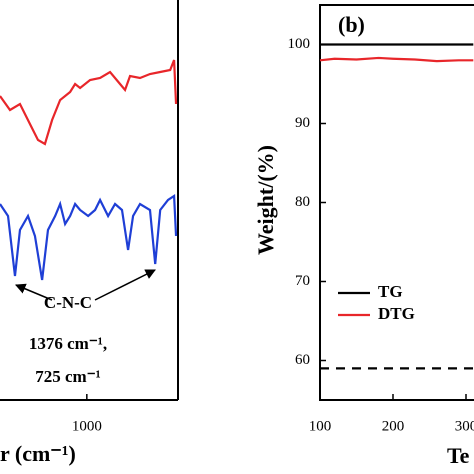 The height and width of the screenshot is (474, 474). What do you see at coordinates (302, 123) in the screenshot?
I see `y-tick-label: 90` at bounding box center [302, 123].